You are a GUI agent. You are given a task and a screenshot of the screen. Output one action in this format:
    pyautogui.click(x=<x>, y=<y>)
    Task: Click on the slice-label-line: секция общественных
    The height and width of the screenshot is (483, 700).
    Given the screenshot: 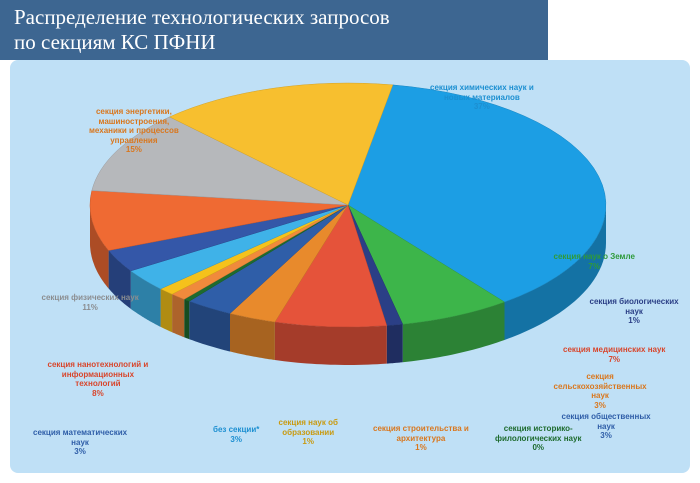 What is the action you would take?
    pyautogui.click(x=606, y=416)
    